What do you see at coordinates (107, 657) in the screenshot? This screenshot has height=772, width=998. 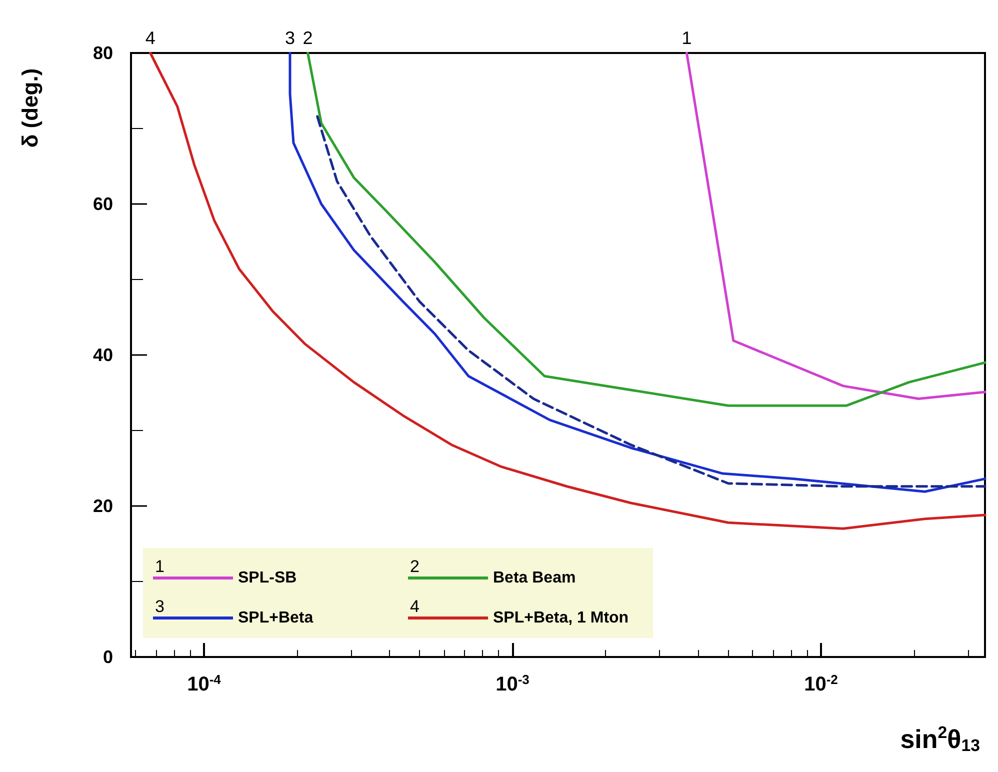 I see `y-tick-label: 0` at bounding box center [107, 657].